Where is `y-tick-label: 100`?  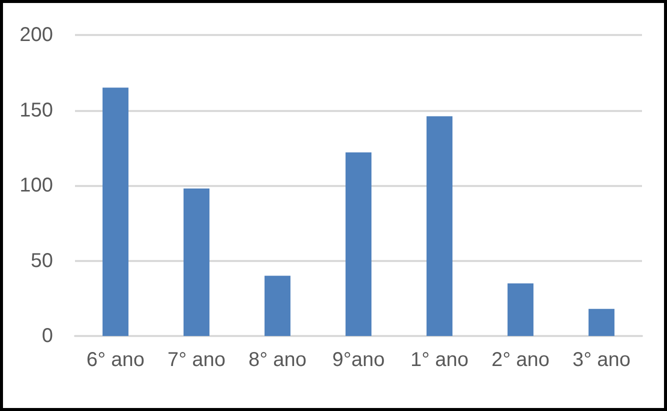
y-tick-label: 100 is located at coordinates (36, 185).